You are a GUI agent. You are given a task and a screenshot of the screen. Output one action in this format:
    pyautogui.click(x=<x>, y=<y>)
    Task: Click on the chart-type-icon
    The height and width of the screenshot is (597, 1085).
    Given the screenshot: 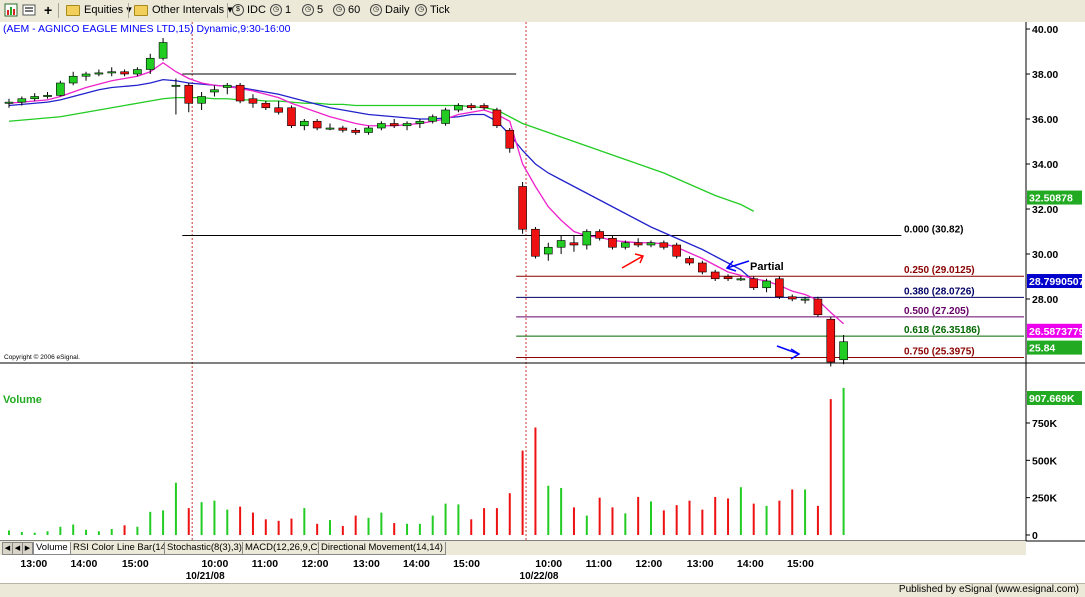 What is the action you would take?
    pyautogui.click(x=11, y=10)
    